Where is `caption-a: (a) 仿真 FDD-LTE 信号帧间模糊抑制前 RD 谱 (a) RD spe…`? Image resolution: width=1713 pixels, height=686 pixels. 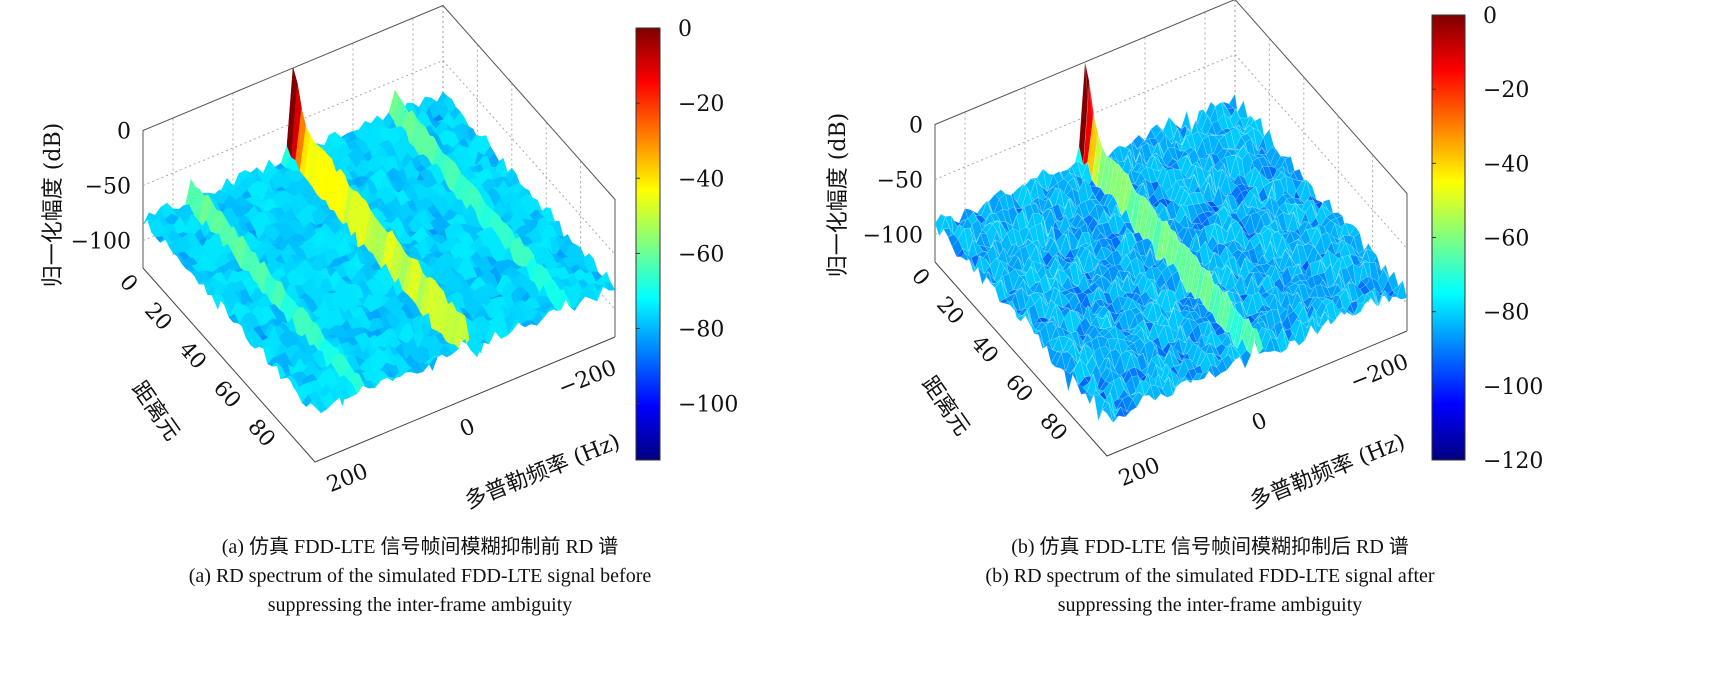
caption-a: (a) 仿真 FDD-LTE 信号帧间模糊抑制前 RD 谱 (a) RD spe… is located at coordinates (420, 576).